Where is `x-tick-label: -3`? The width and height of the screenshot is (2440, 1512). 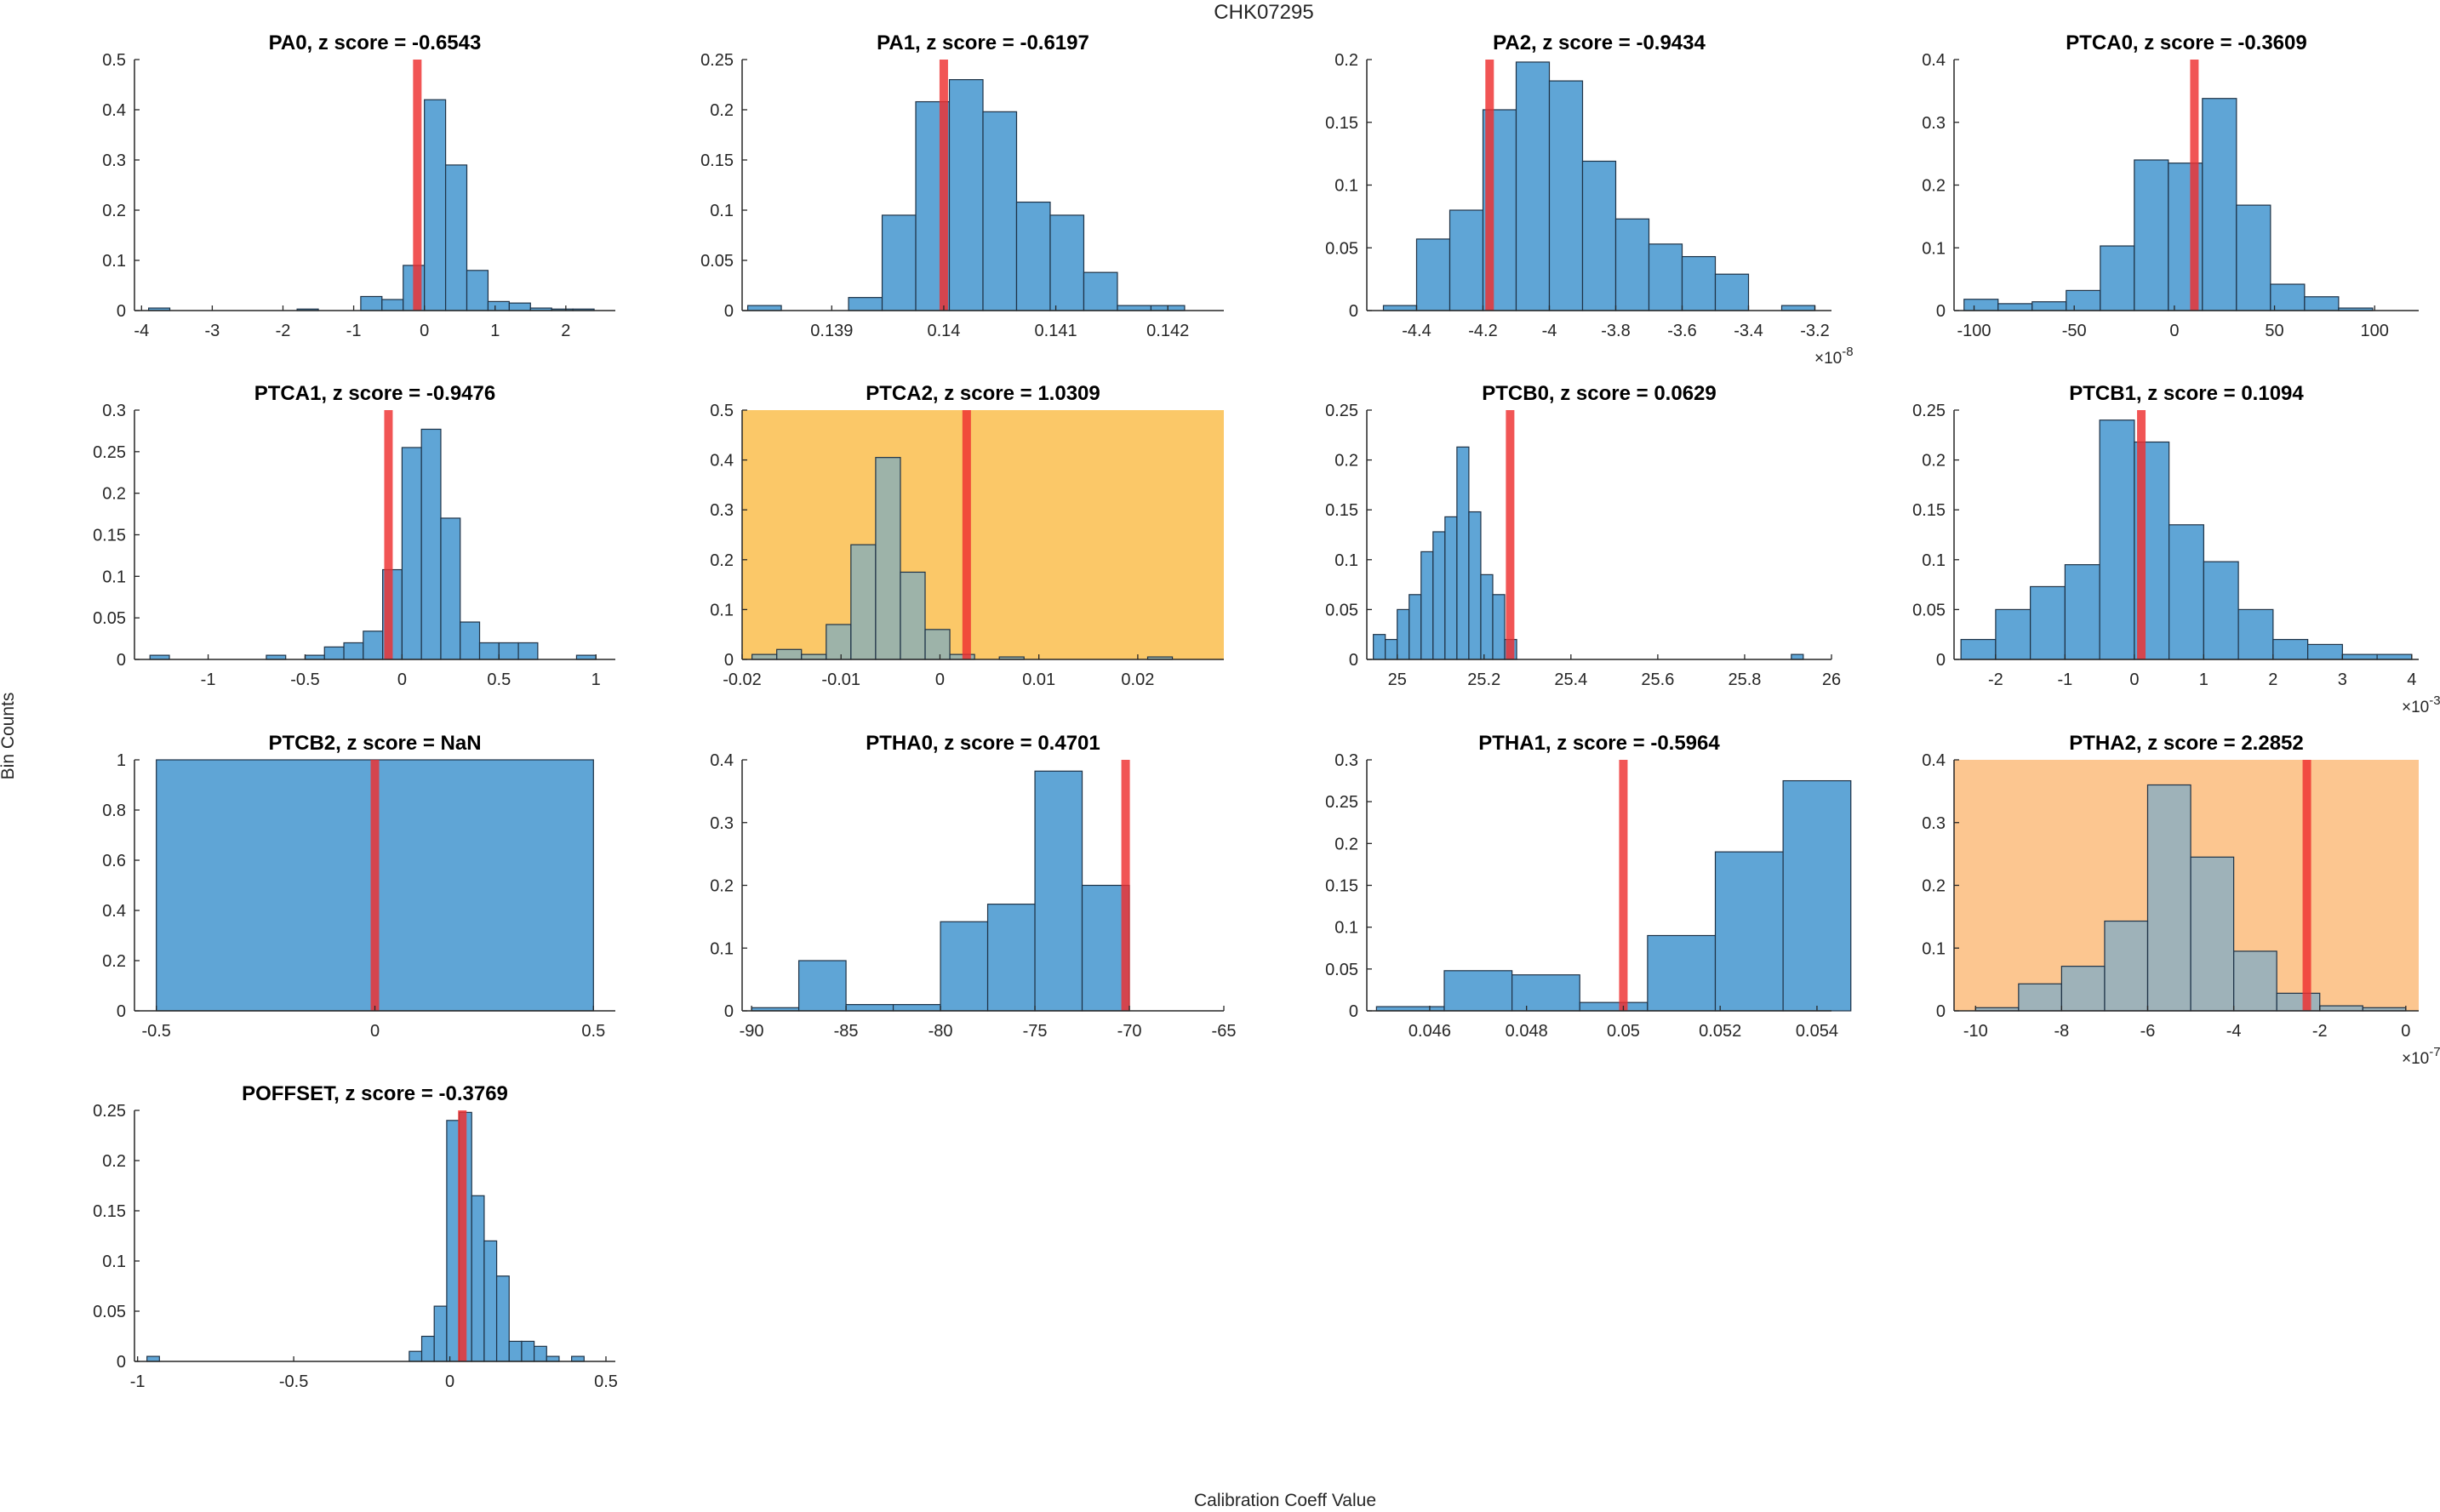 x-tick-label: -3 is located at coordinates (212, 331).